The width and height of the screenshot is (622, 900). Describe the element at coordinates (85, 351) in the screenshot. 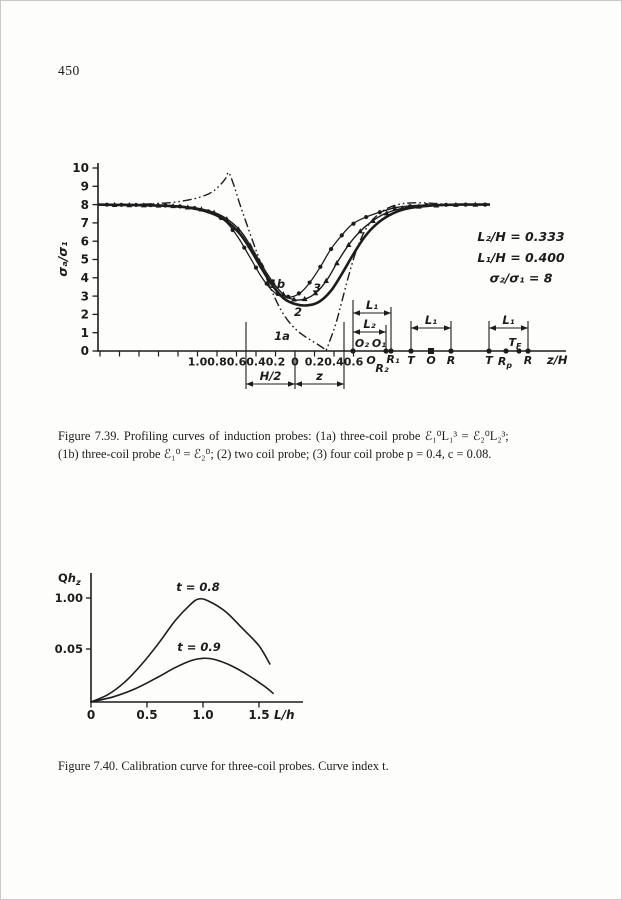

I see `y-tick-label: 0` at that location.